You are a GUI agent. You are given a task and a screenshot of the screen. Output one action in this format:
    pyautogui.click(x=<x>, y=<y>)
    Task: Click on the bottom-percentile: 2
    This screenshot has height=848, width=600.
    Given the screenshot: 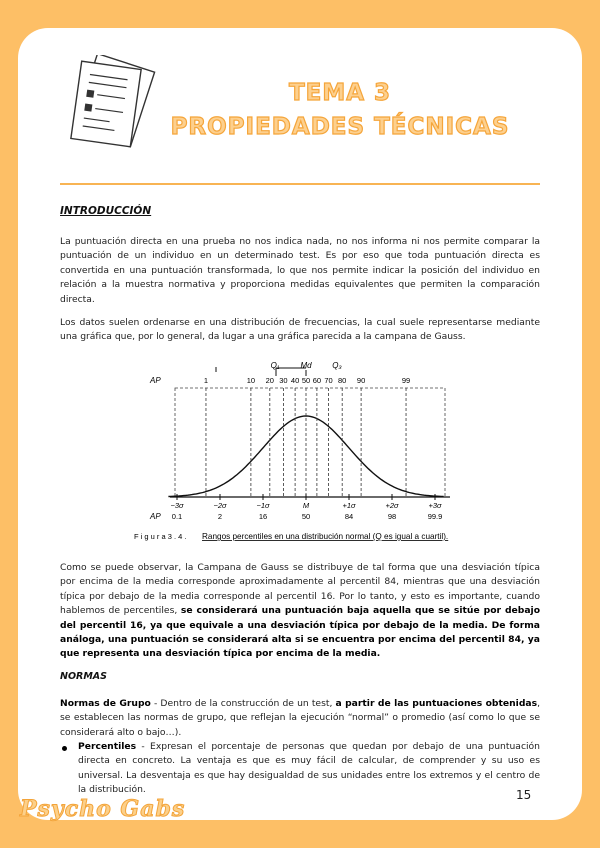 What is the action you would take?
    pyautogui.click(x=220, y=516)
    